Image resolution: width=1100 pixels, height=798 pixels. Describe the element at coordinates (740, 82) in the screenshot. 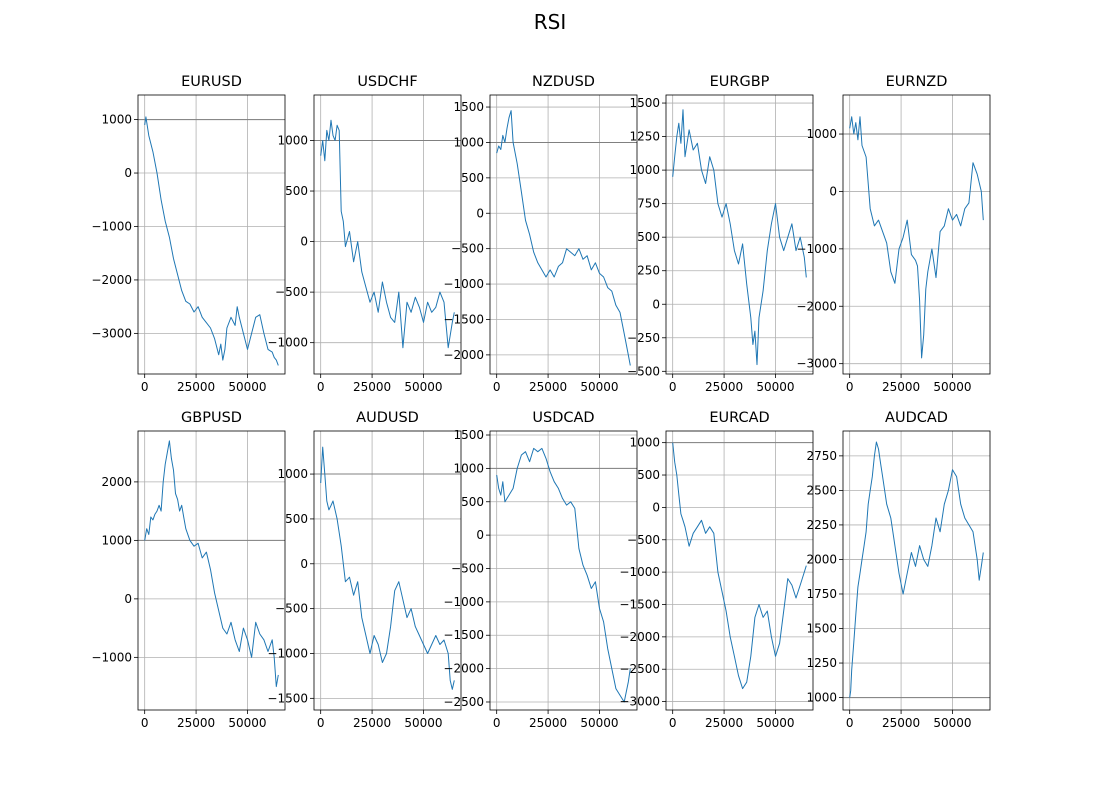

I see `subplot-title: EURGBP` at that location.